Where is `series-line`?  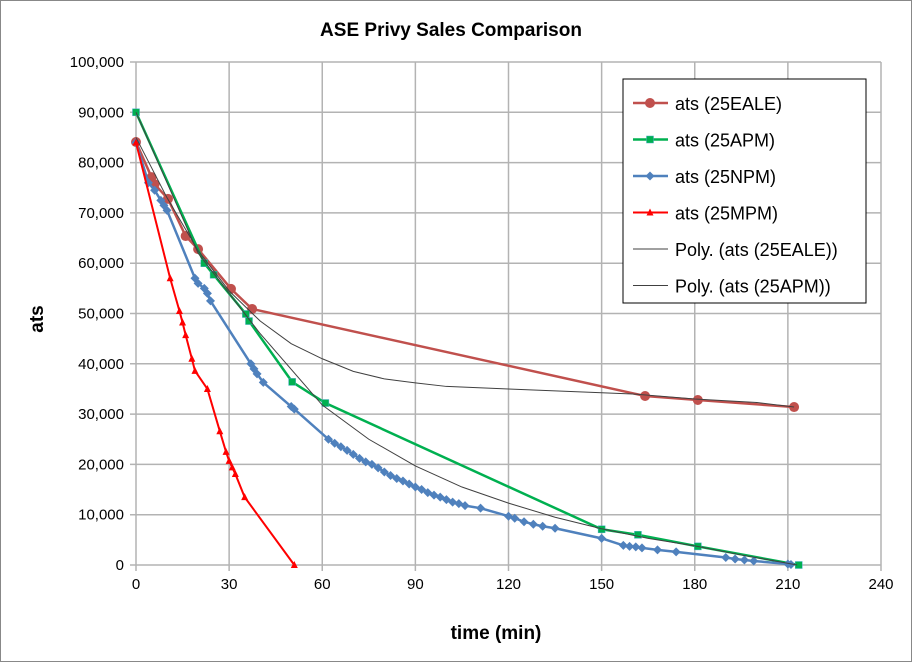 series-line is located at coordinates (215, 354).